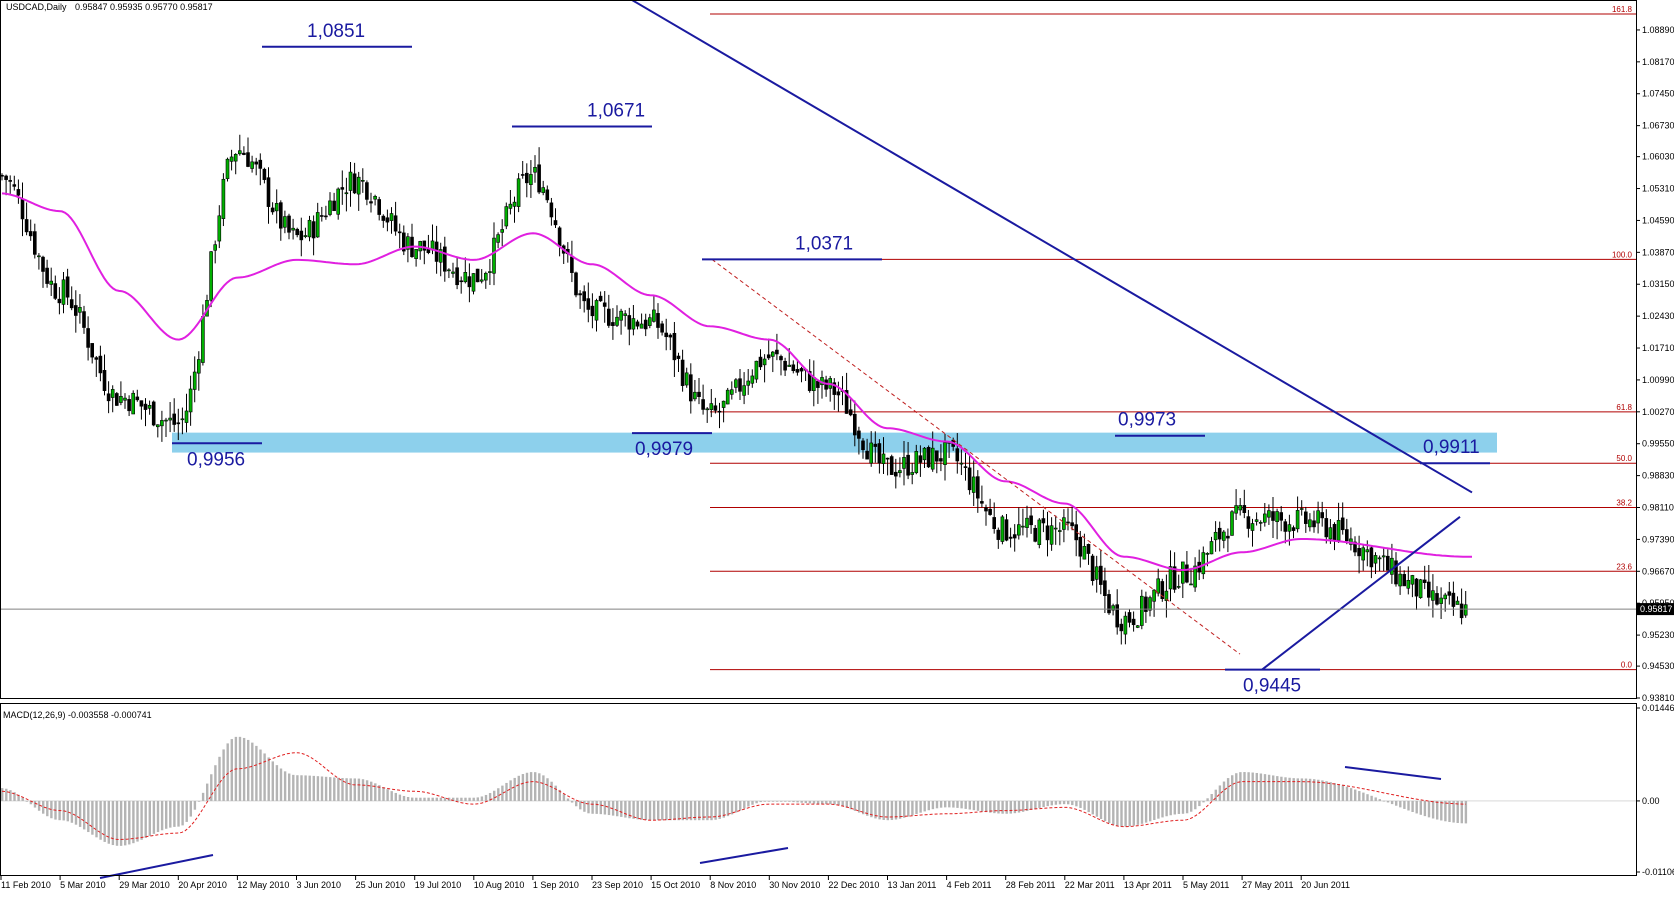  I want to click on price-axis-label: 0.93810, so click(1658, 698).